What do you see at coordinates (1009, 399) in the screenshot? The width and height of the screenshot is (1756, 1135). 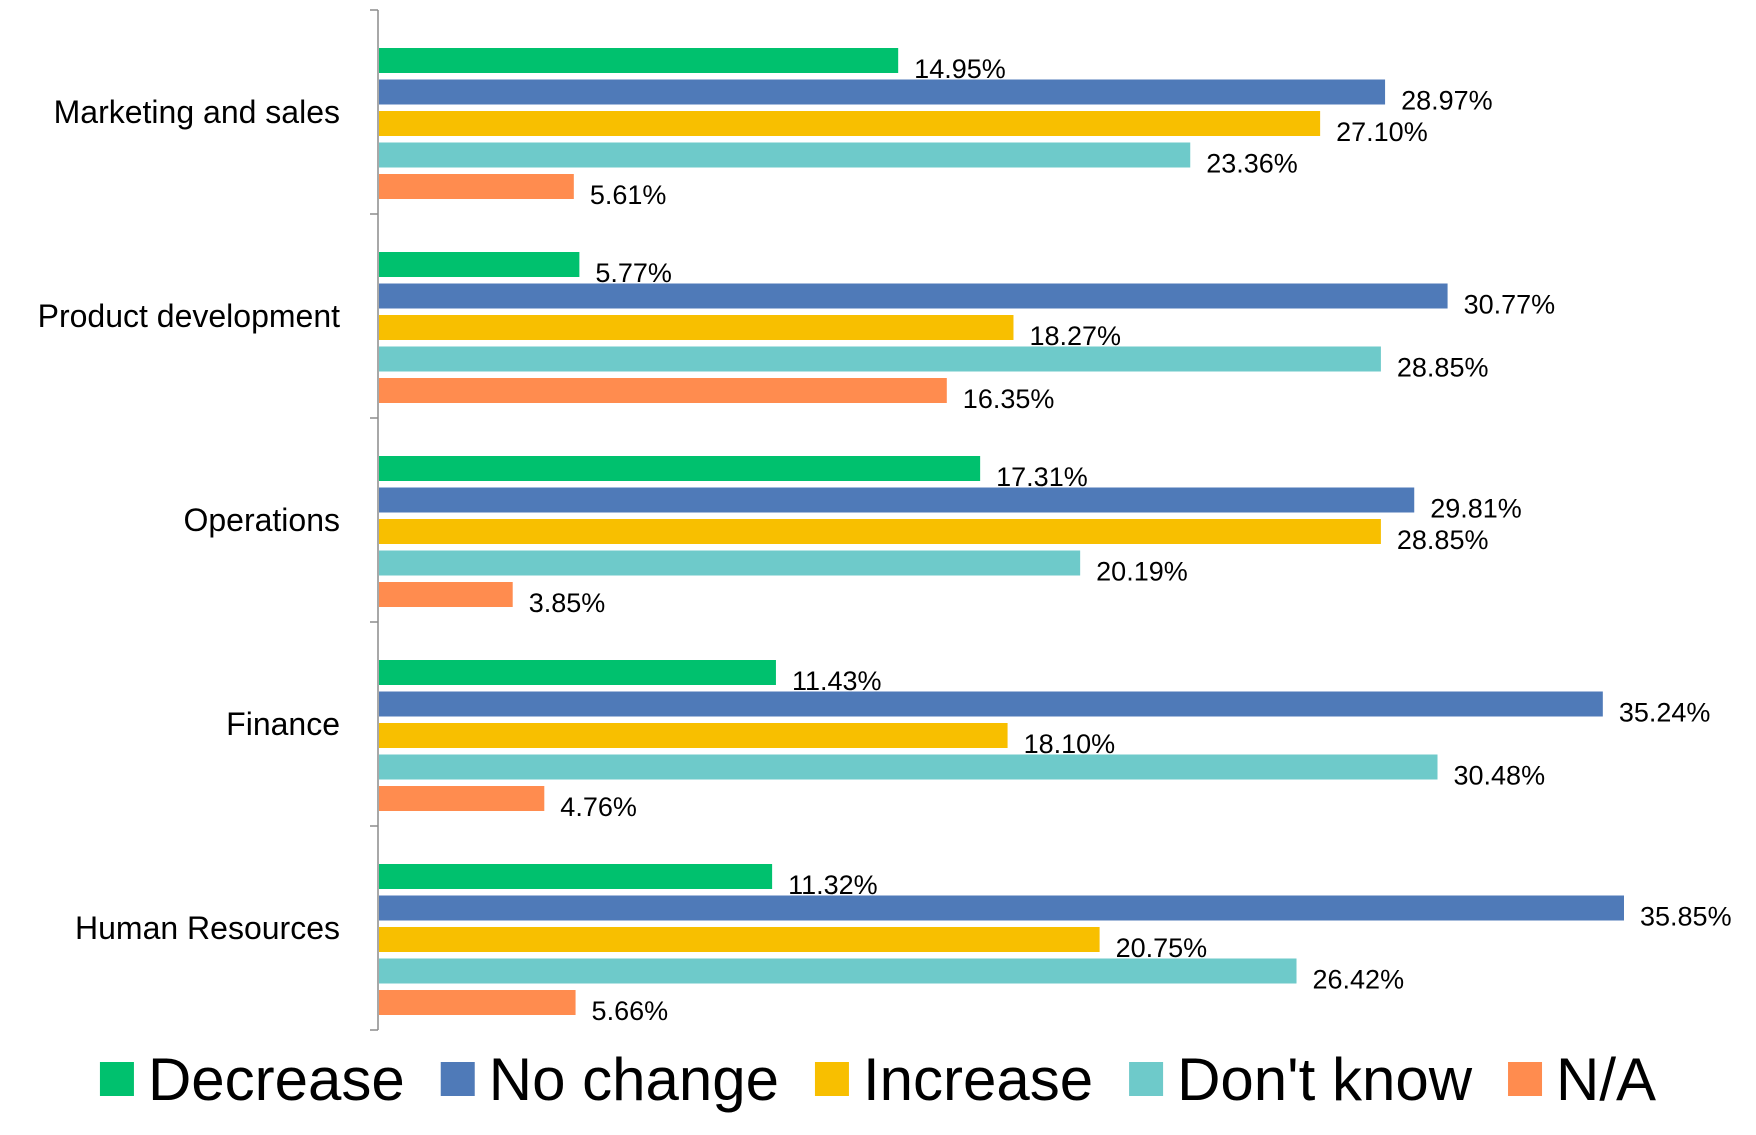 I see `data-label: 16.35%` at bounding box center [1009, 399].